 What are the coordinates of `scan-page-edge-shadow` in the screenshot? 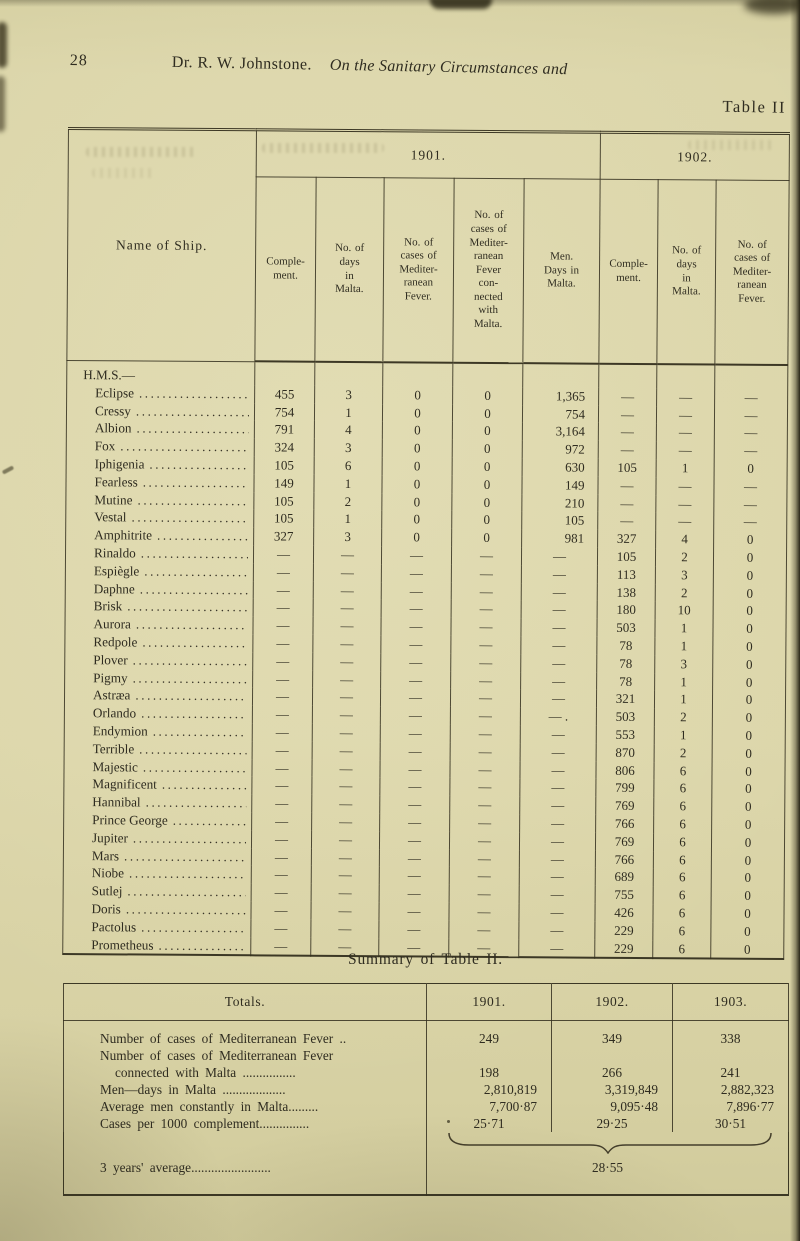 It's located at (795, 620).